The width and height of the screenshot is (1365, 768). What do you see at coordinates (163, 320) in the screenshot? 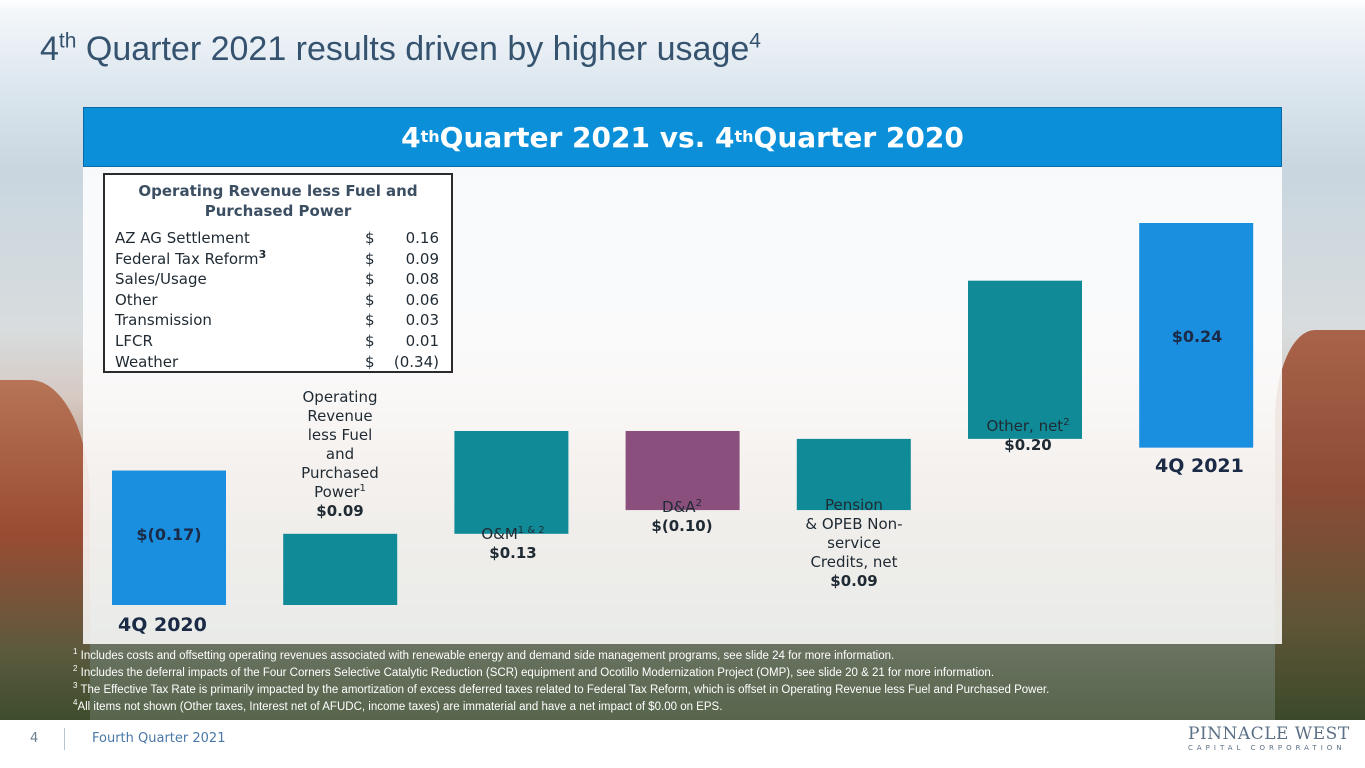
I see `revenue-row-label: Transmission` at bounding box center [163, 320].